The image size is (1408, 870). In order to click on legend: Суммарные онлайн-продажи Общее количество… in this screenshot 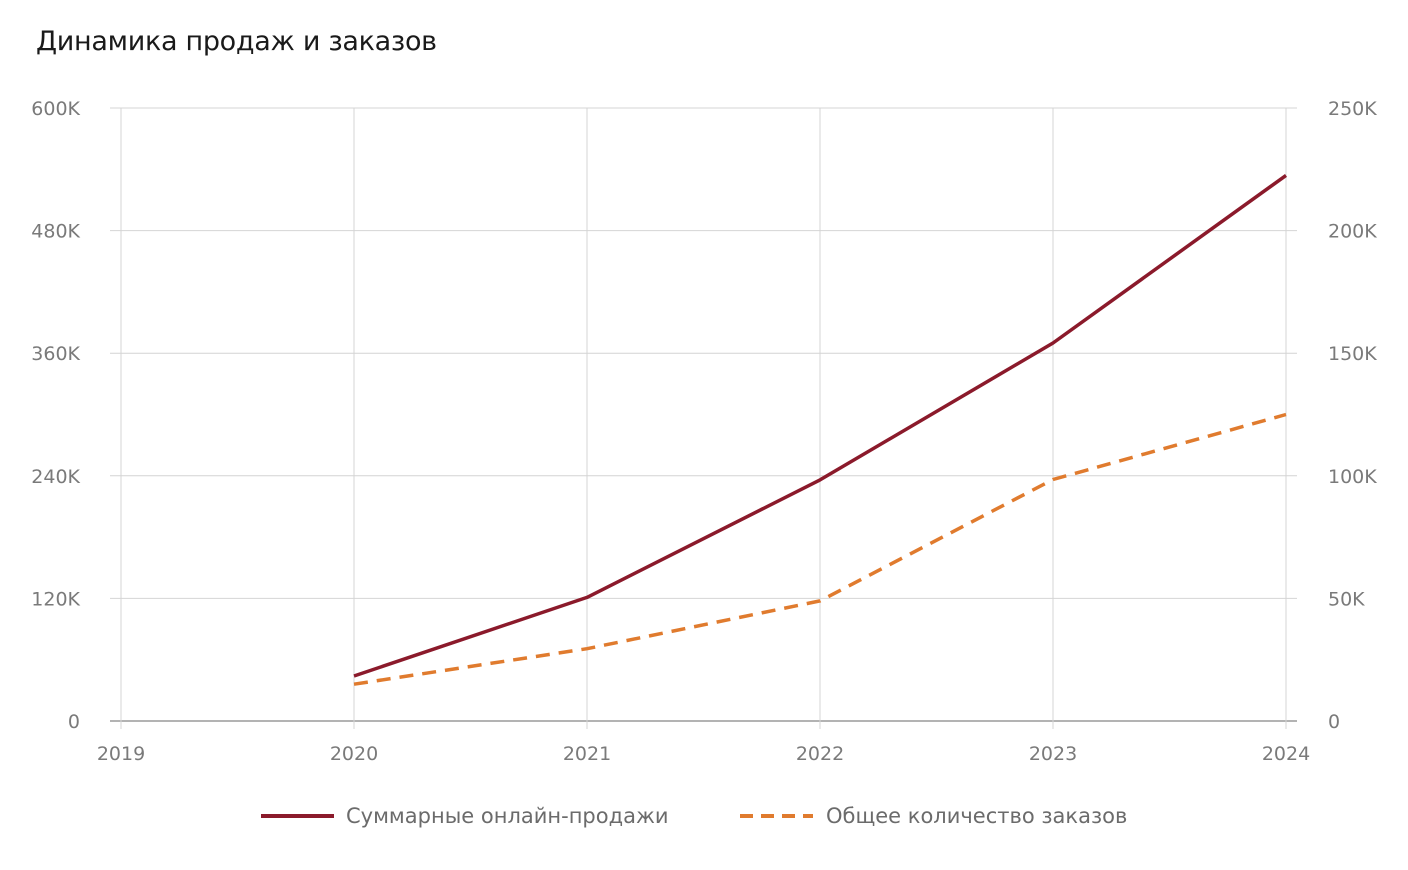, I will do `click(694, 816)`.